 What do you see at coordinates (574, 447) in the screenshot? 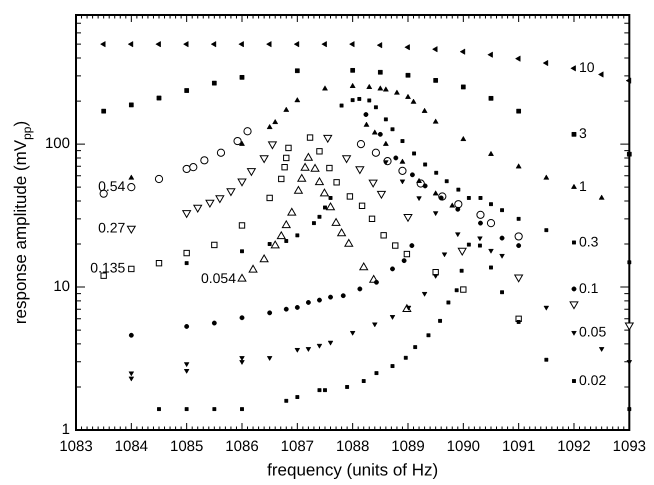
I see `x-tick-label: 1092` at bounding box center [574, 447].